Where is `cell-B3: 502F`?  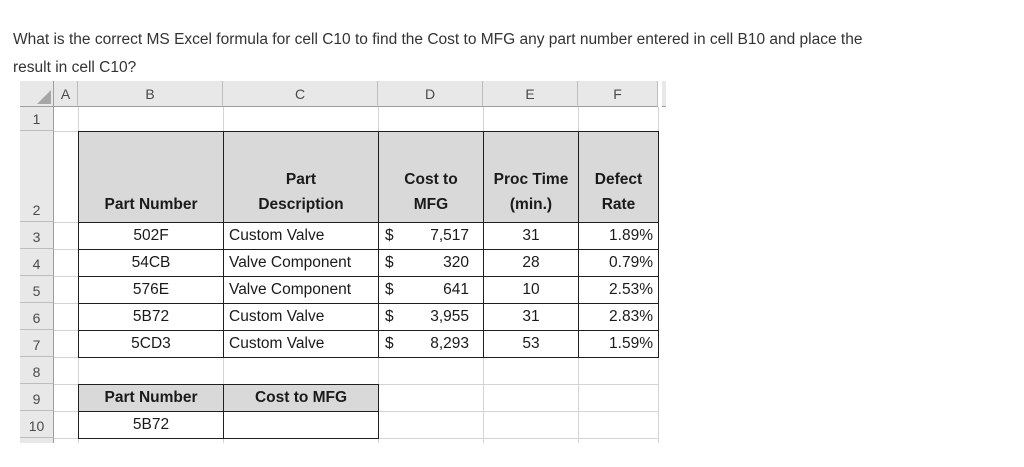 cell-B3: 502F is located at coordinates (151, 236).